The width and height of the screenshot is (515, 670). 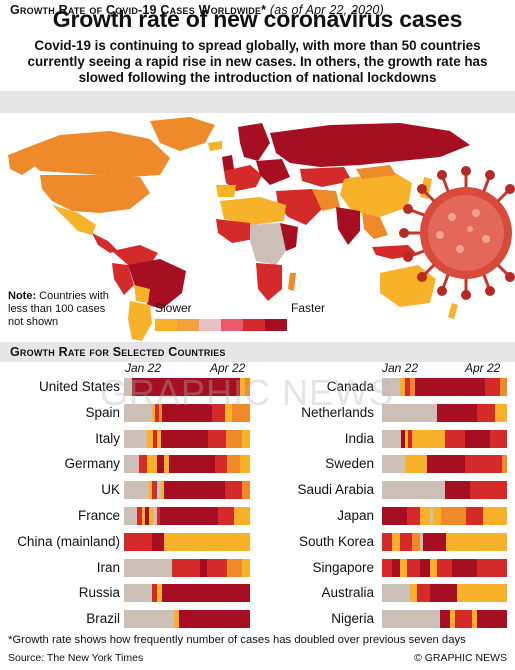 I want to click on map-region-uk, so click(x=228, y=163).